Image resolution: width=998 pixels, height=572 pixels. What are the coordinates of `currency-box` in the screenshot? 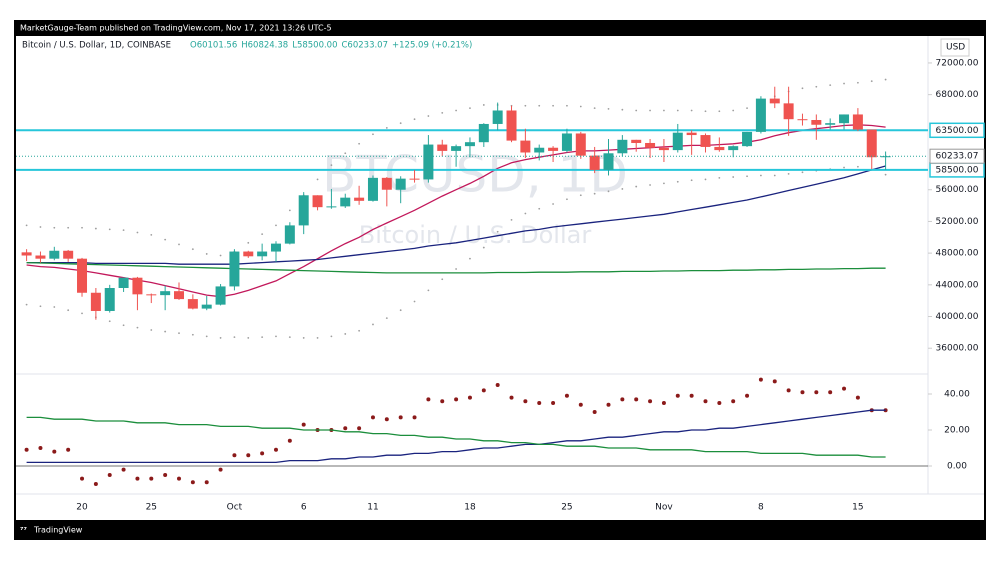 It's located at (955, 47).